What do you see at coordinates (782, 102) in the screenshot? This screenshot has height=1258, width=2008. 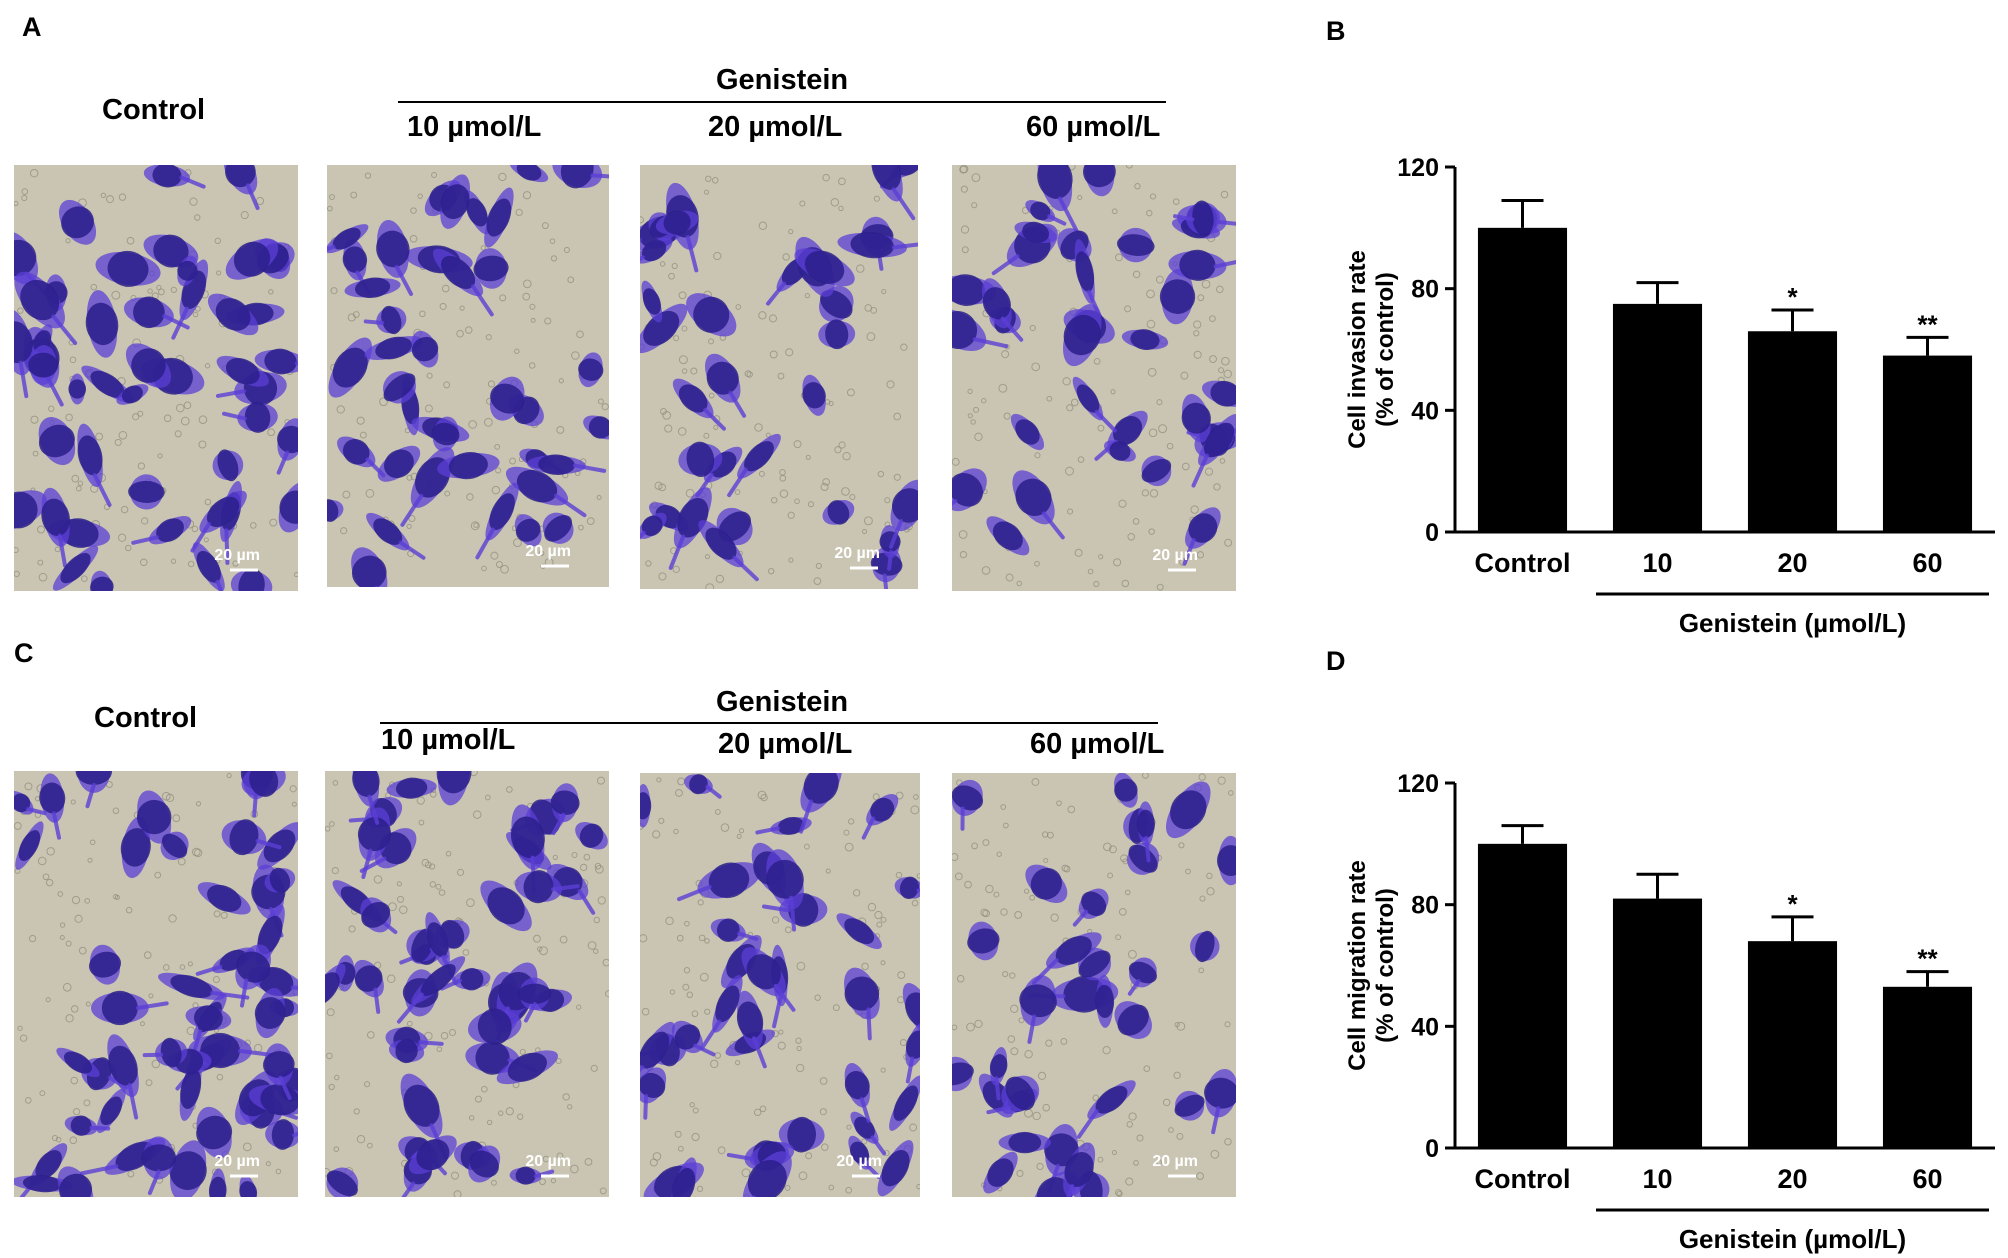 I see `panel-a-group-rule` at bounding box center [782, 102].